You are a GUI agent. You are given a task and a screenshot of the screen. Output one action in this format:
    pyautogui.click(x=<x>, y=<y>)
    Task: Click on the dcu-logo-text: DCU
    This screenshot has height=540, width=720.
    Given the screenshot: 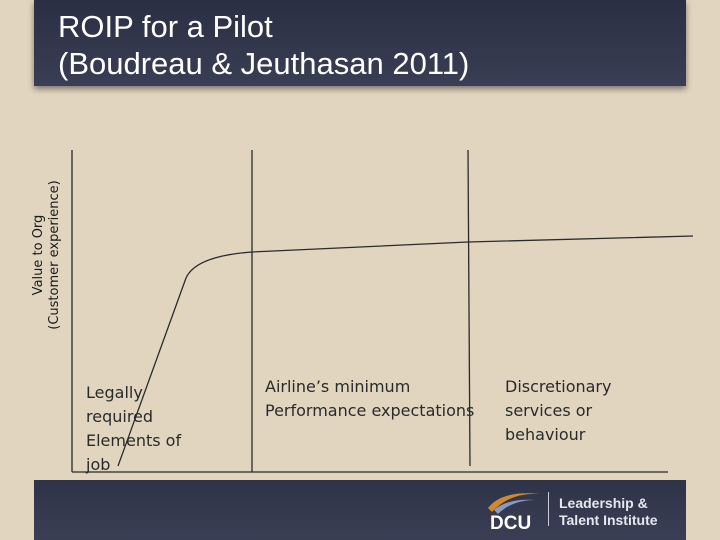 What is the action you would take?
    pyautogui.click(x=510, y=523)
    